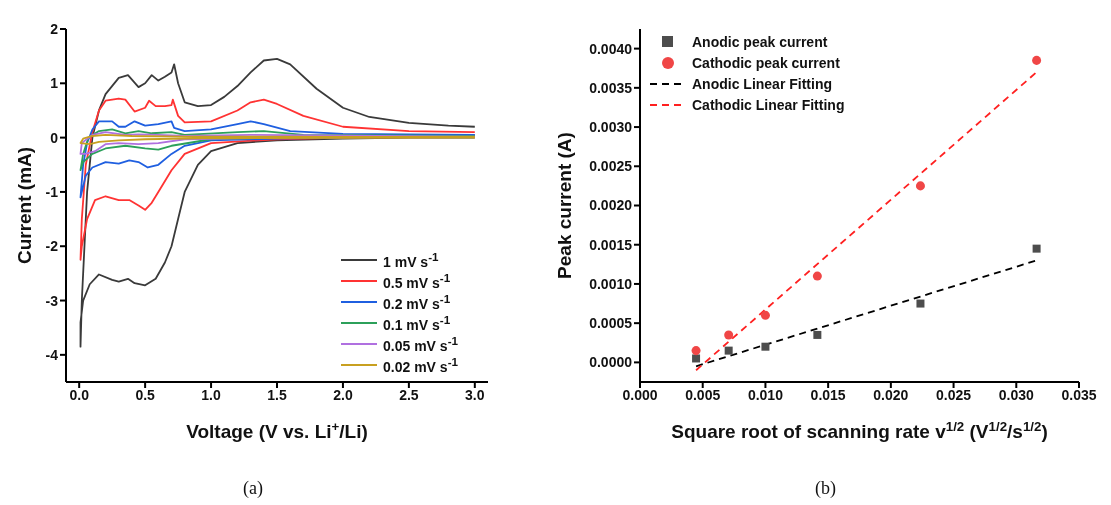 The width and height of the screenshot is (1111, 505). What do you see at coordinates (52, 354) in the screenshot?
I see `y-tick-label: -4` at bounding box center [52, 354].